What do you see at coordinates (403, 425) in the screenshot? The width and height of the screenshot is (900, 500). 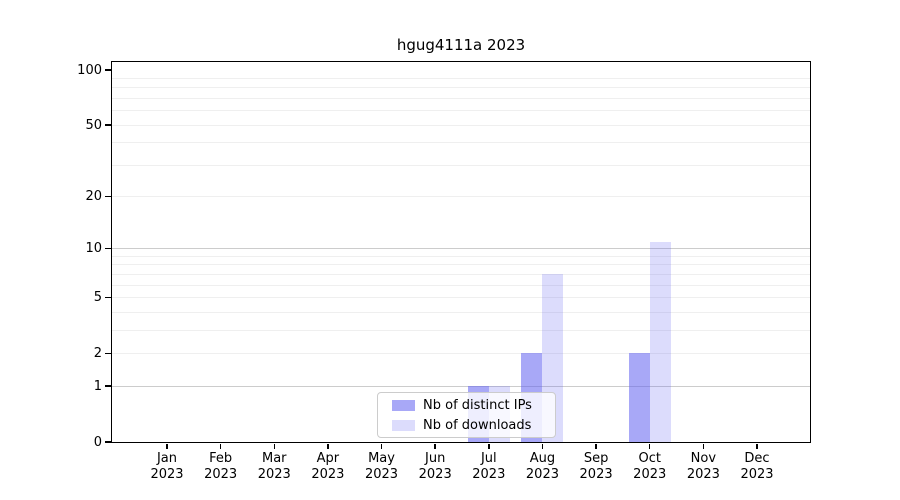 I see `legend-swatch-downloads-icon` at bounding box center [403, 425].